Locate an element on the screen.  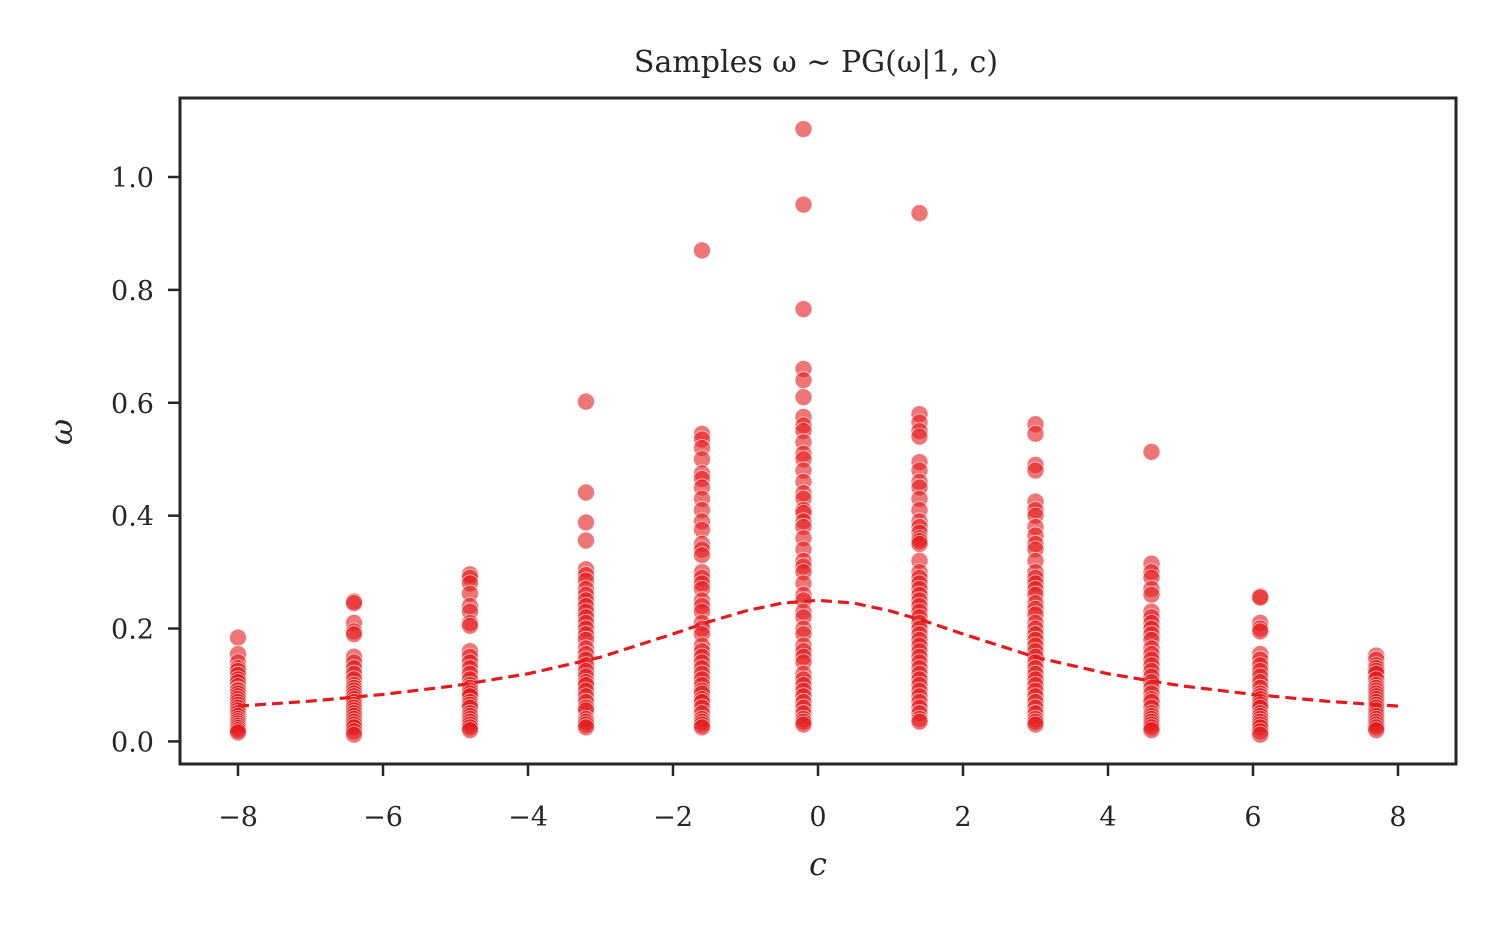
x-tick-label: 4 is located at coordinates (1107, 817).